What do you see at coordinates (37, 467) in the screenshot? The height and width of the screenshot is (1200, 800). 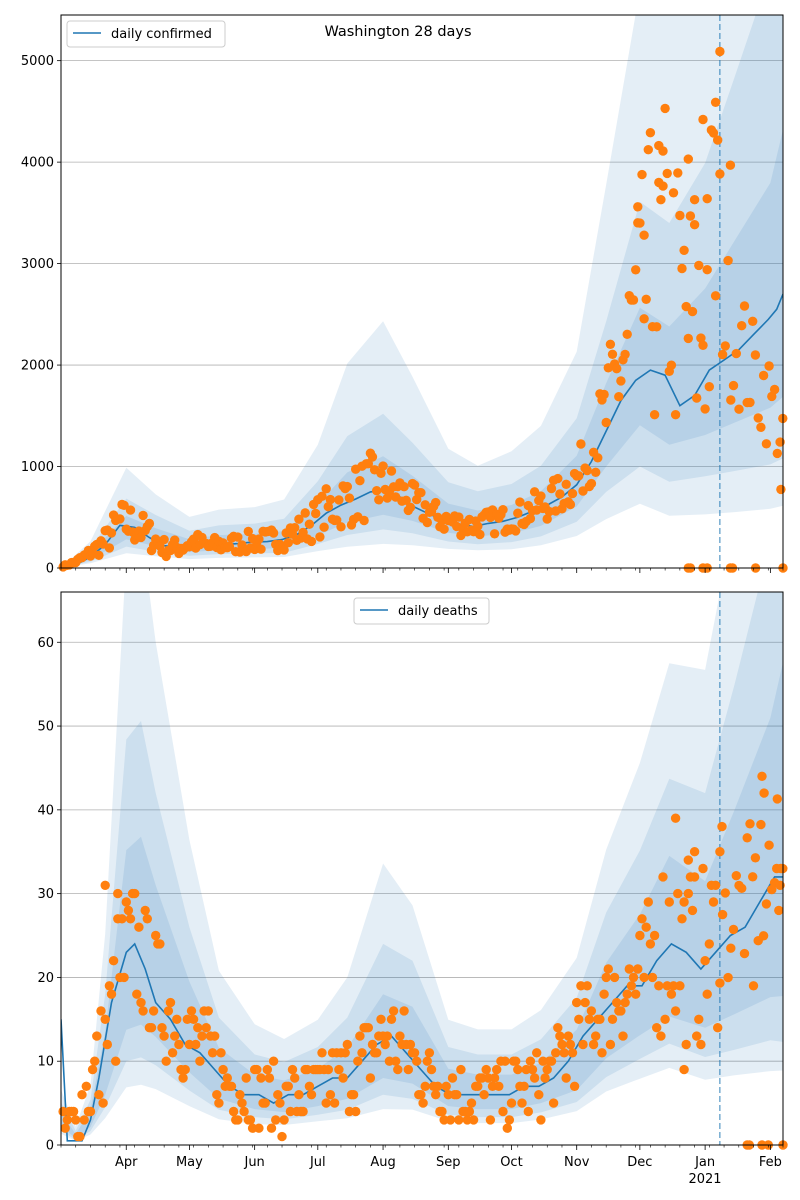 I see `confirmed-y-tick-label: 1000` at bounding box center [37, 467].